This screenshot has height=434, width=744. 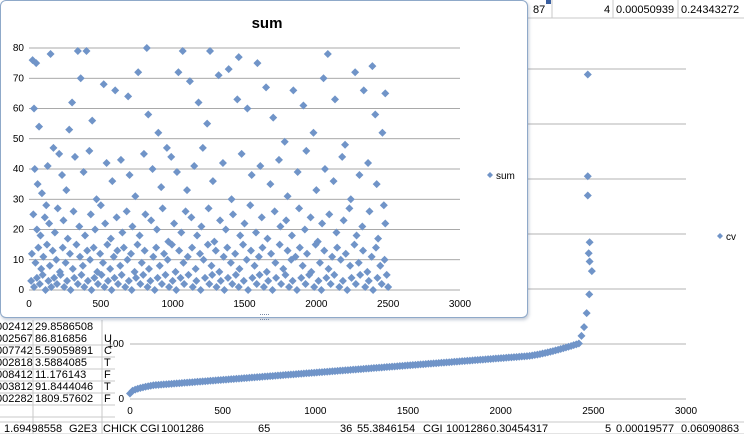 I want to click on top-cell-1: 87, so click(x=539, y=10).